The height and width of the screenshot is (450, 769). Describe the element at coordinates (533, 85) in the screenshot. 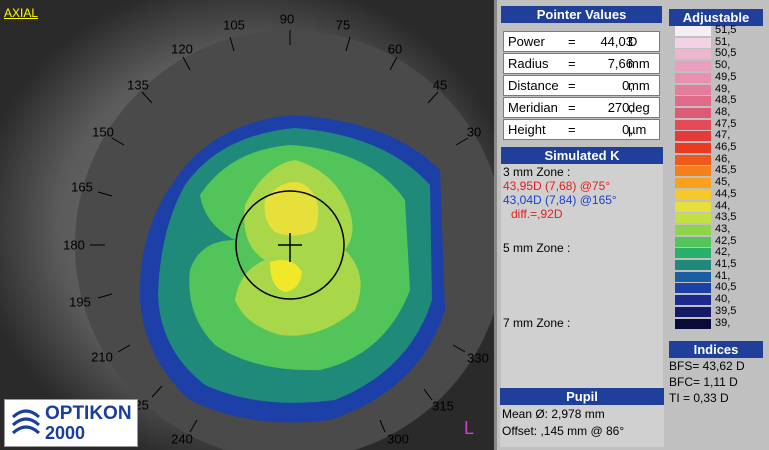

I see `pointer-distance-key: Distance` at that location.